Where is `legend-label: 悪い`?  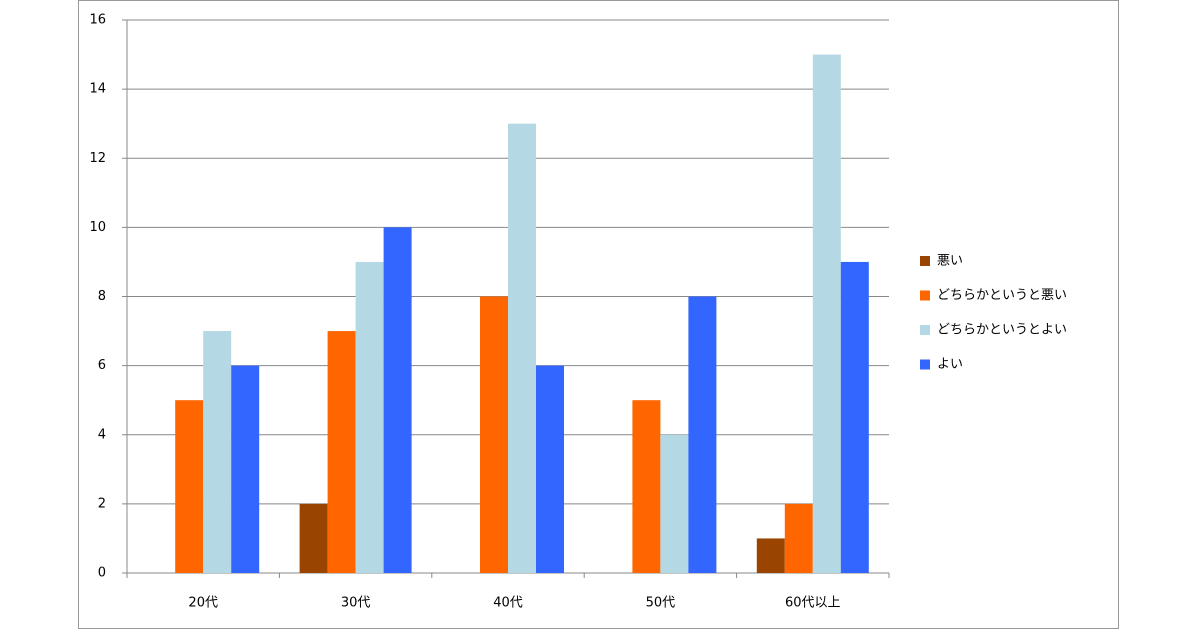
legend-label: 悪い is located at coordinates (950, 261).